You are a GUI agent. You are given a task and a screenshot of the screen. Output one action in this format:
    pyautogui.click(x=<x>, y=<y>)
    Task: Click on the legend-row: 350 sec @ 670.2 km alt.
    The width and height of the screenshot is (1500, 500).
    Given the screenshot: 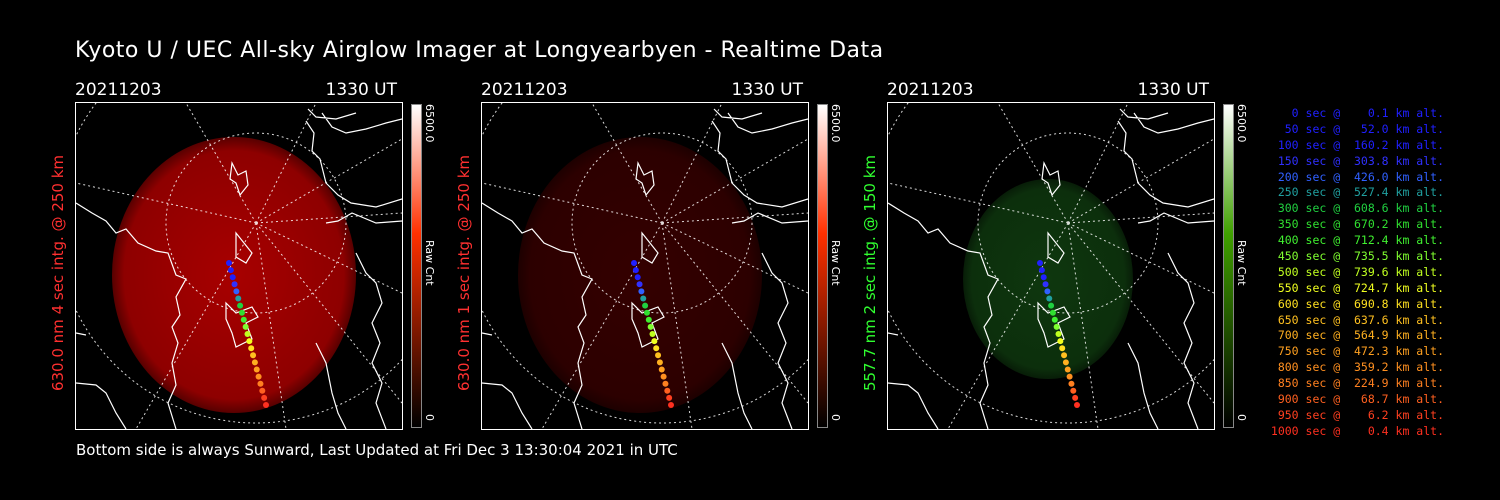 What is the action you would take?
    pyautogui.click(x=1357, y=224)
    